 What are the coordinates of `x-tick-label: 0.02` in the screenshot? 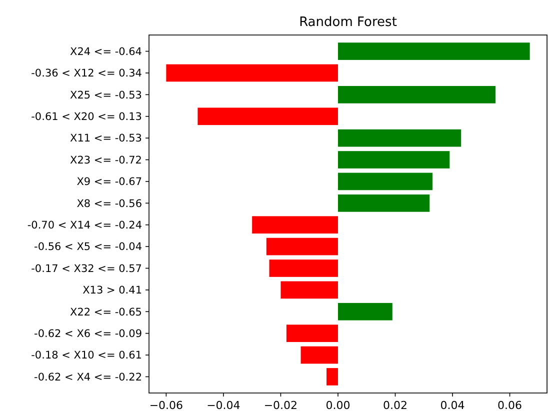 It's located at (395, 405).